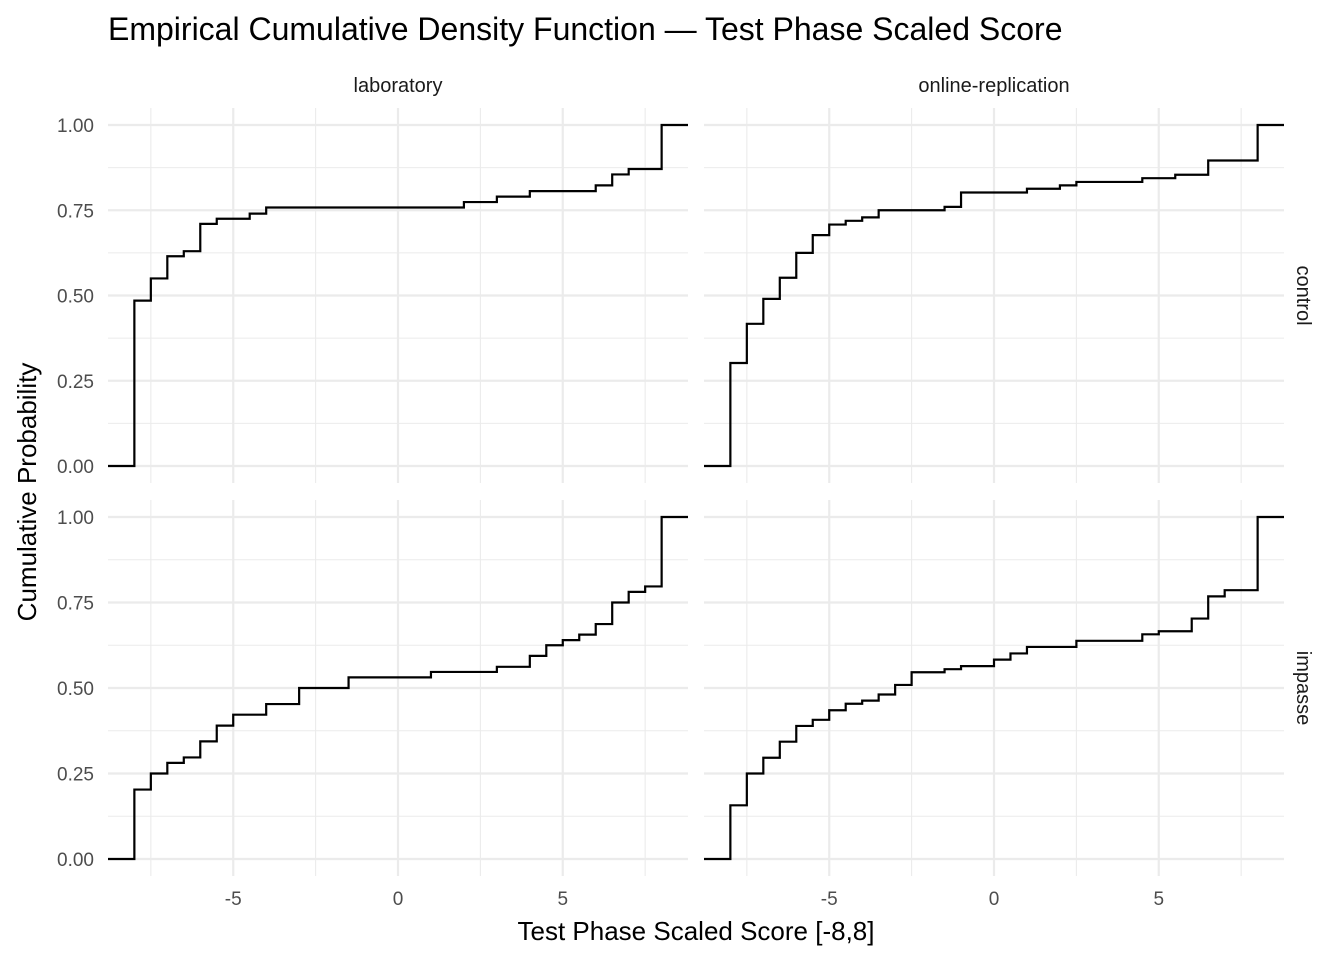 Image resolution: width=1344 pixels, height=960 pixels. I want to click on facet-column-label: online-replication, so click(993, 86).